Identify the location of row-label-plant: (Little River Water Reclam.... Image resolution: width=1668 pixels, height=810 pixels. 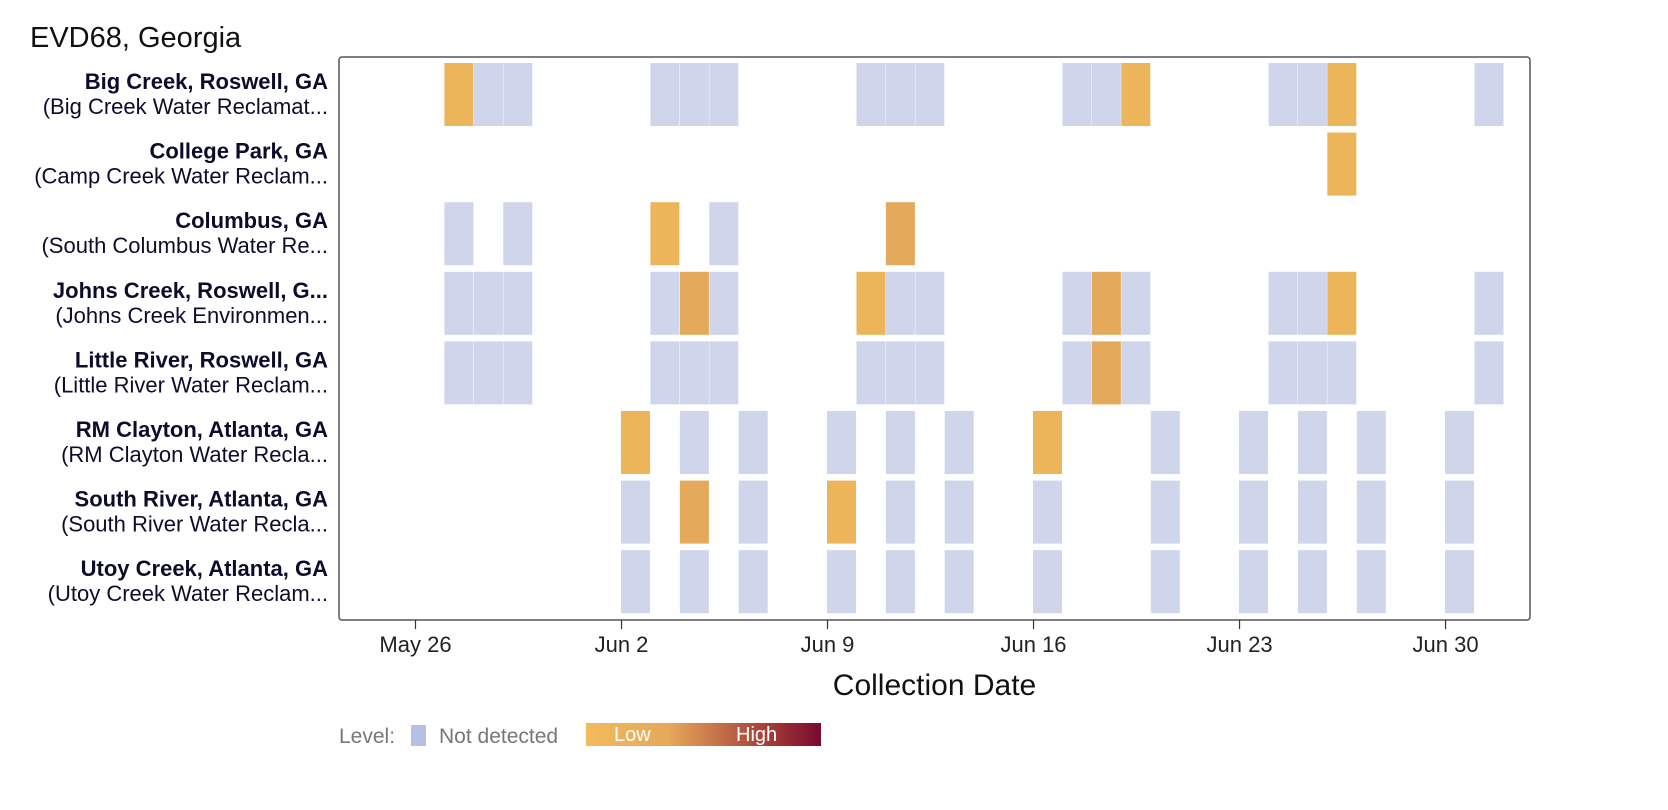
(191, 384).